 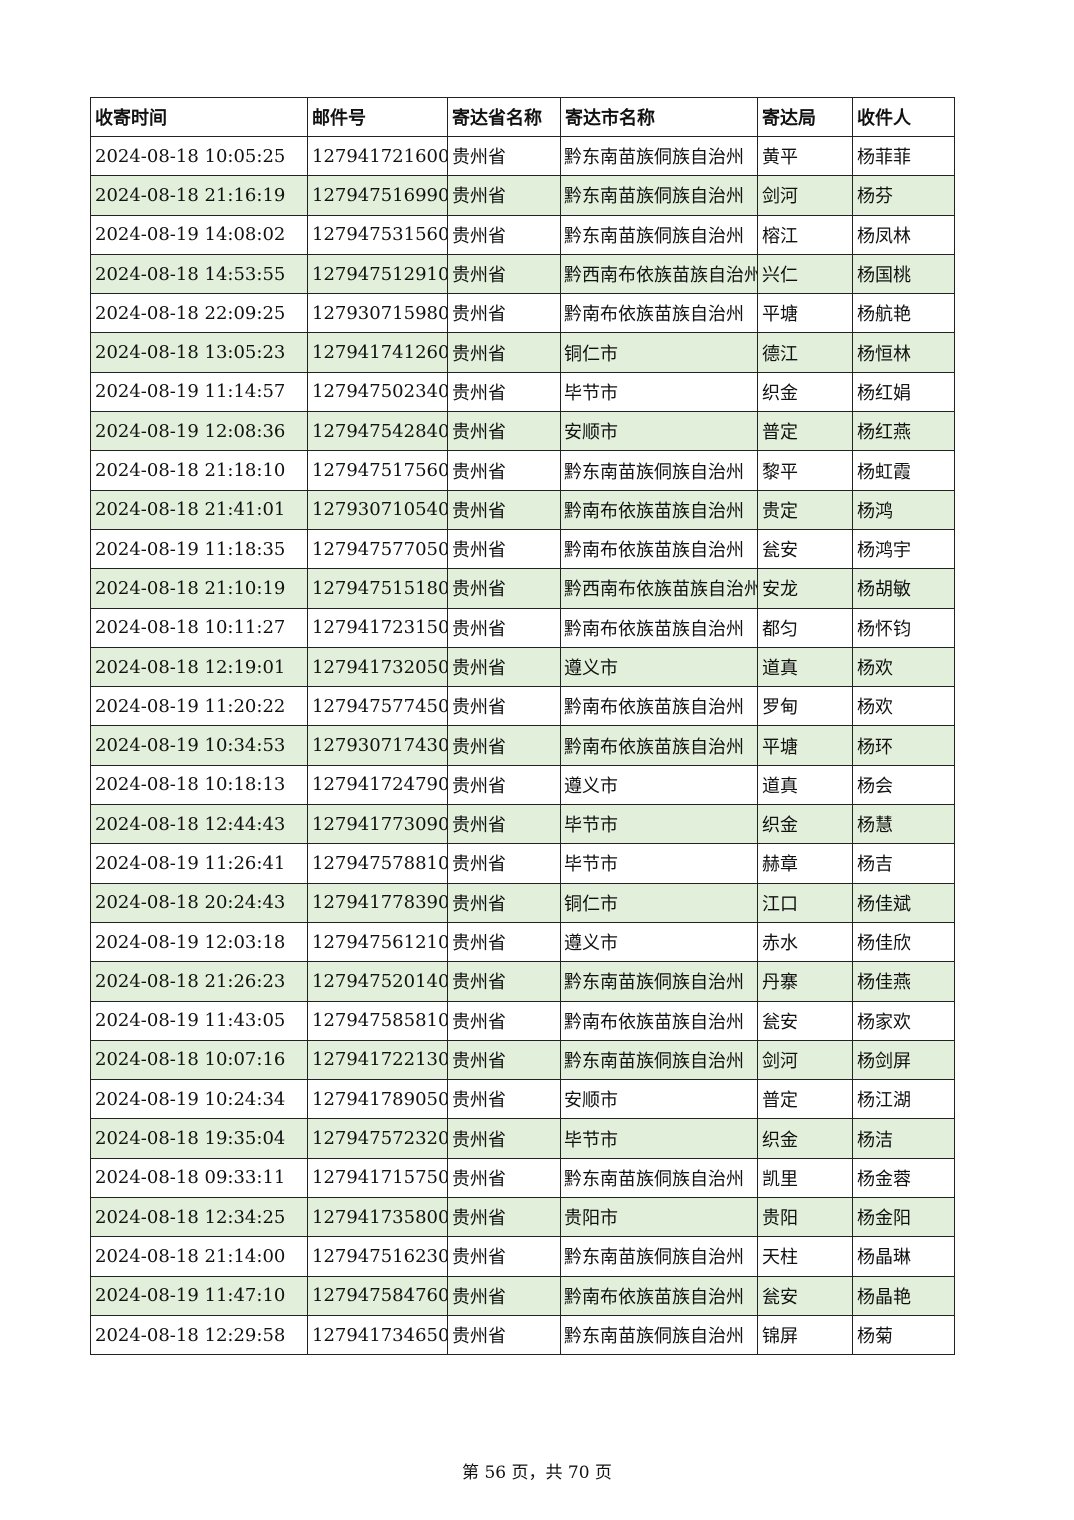 I want to click on cell-city: 铜仁市, so click(x=659, y=902).